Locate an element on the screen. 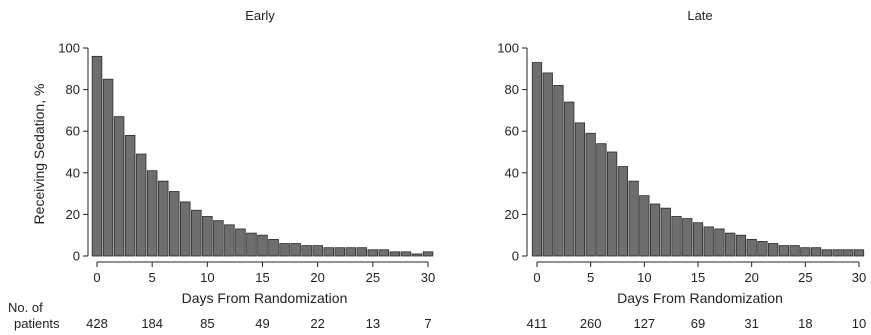 The image size is (871, 335). patients-count: 13 is located at coordinates (373, 323).